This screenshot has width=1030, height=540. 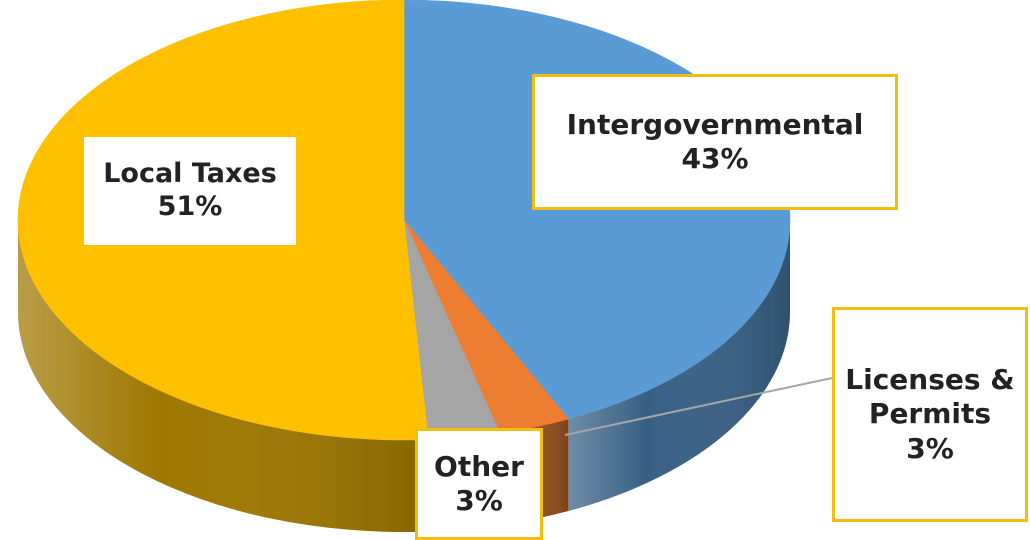 What do you see at coordinates (698, 406) in the screenshot?
I see `leader-line-licenses` at bounding box center [698, 406].